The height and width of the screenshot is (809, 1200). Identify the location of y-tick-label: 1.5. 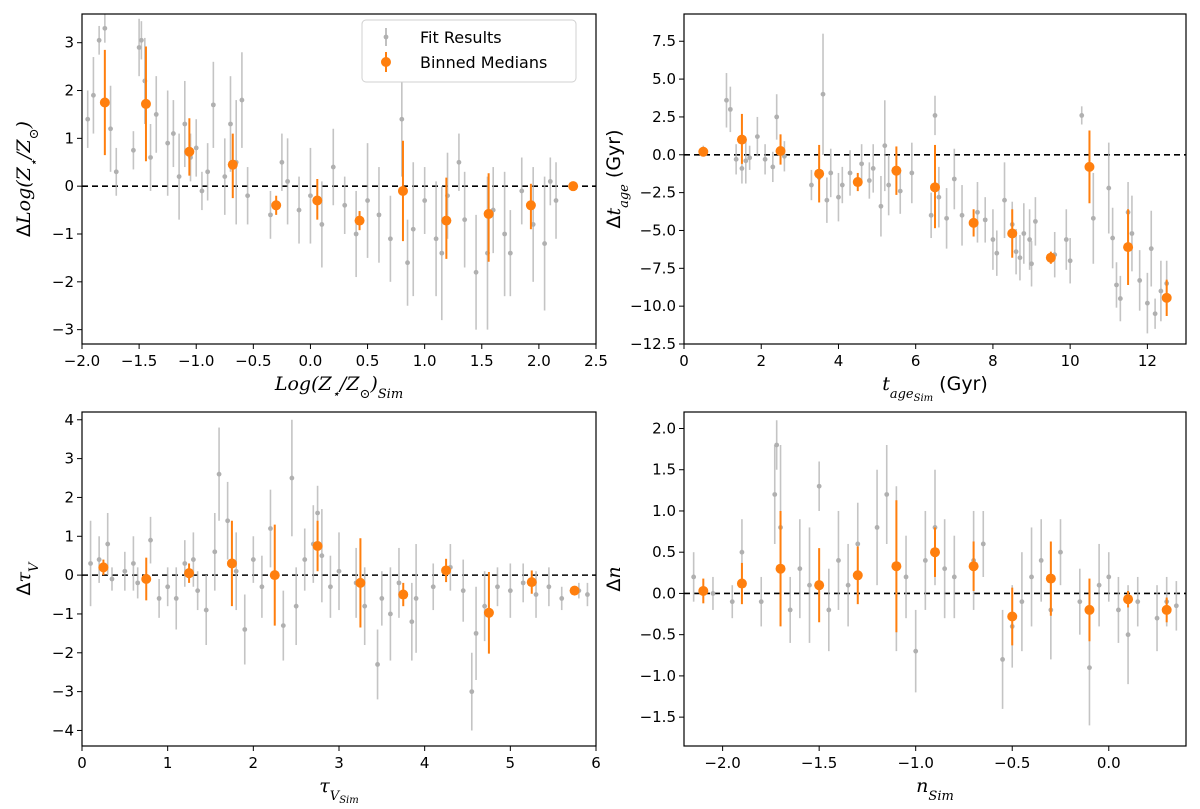
(664, 470).